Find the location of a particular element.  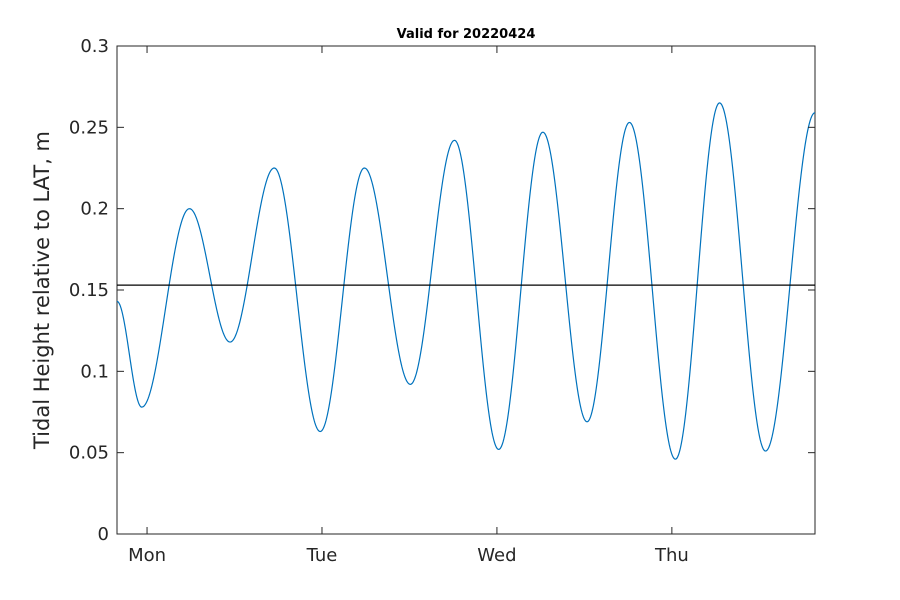

x-tick-label: Wed is located at coordinates (496, 555).